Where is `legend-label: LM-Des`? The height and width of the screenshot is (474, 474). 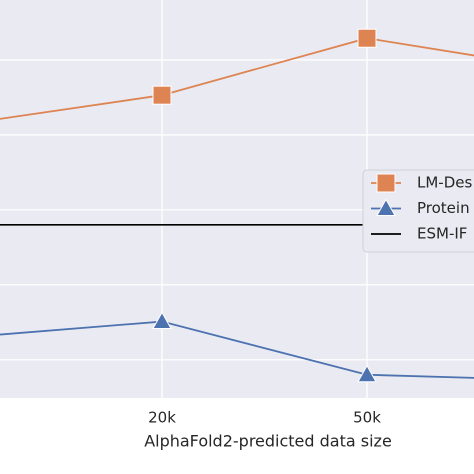 legend-label: LM-Des is located at coordinates (444, 183).